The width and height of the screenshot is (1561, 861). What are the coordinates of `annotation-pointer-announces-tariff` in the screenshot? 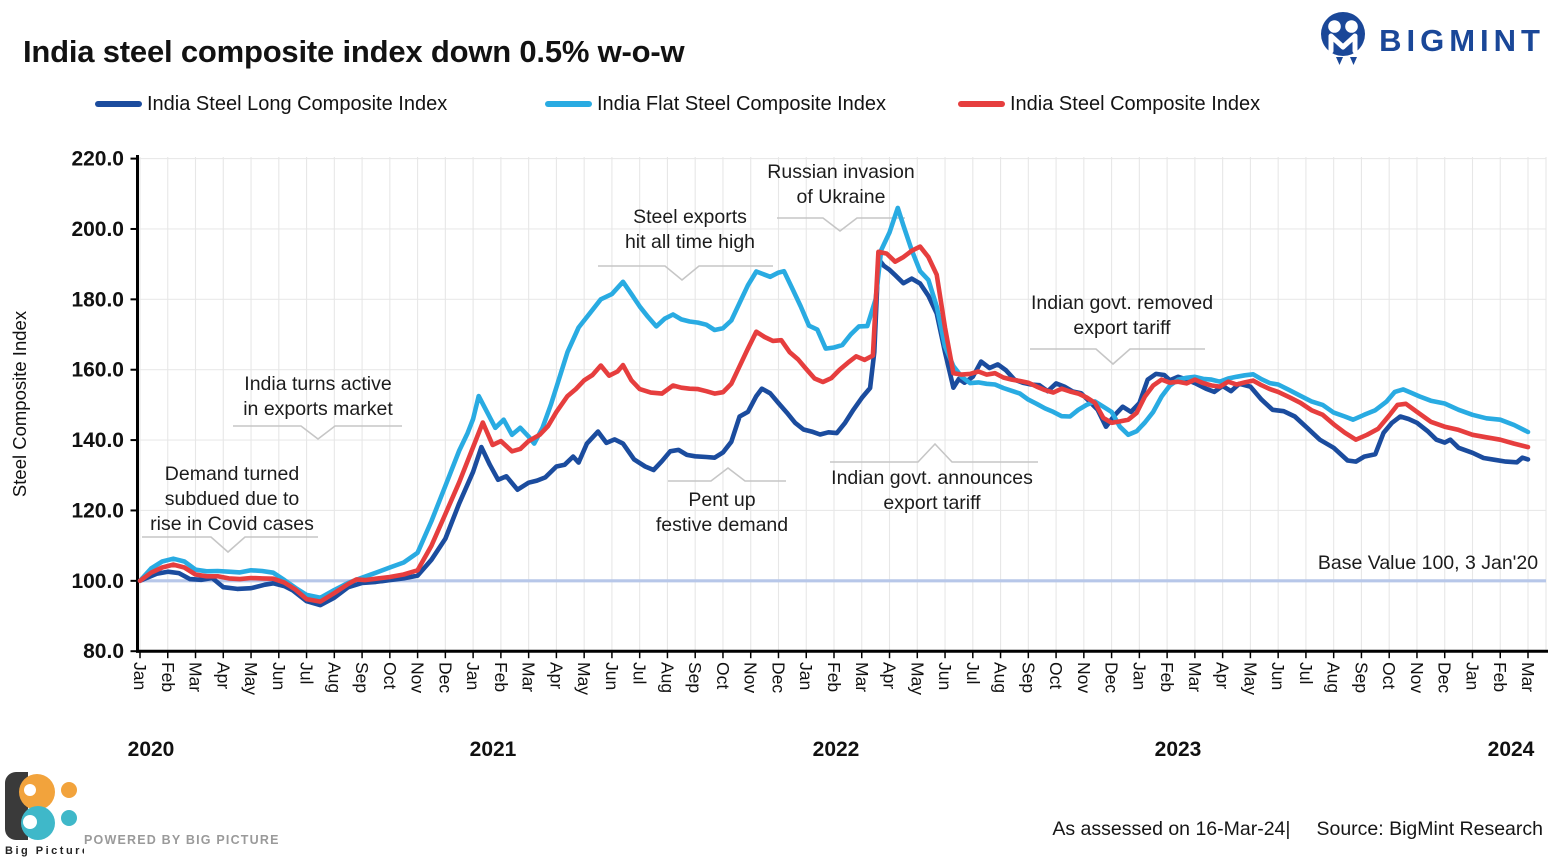 It's located at (934, 452).